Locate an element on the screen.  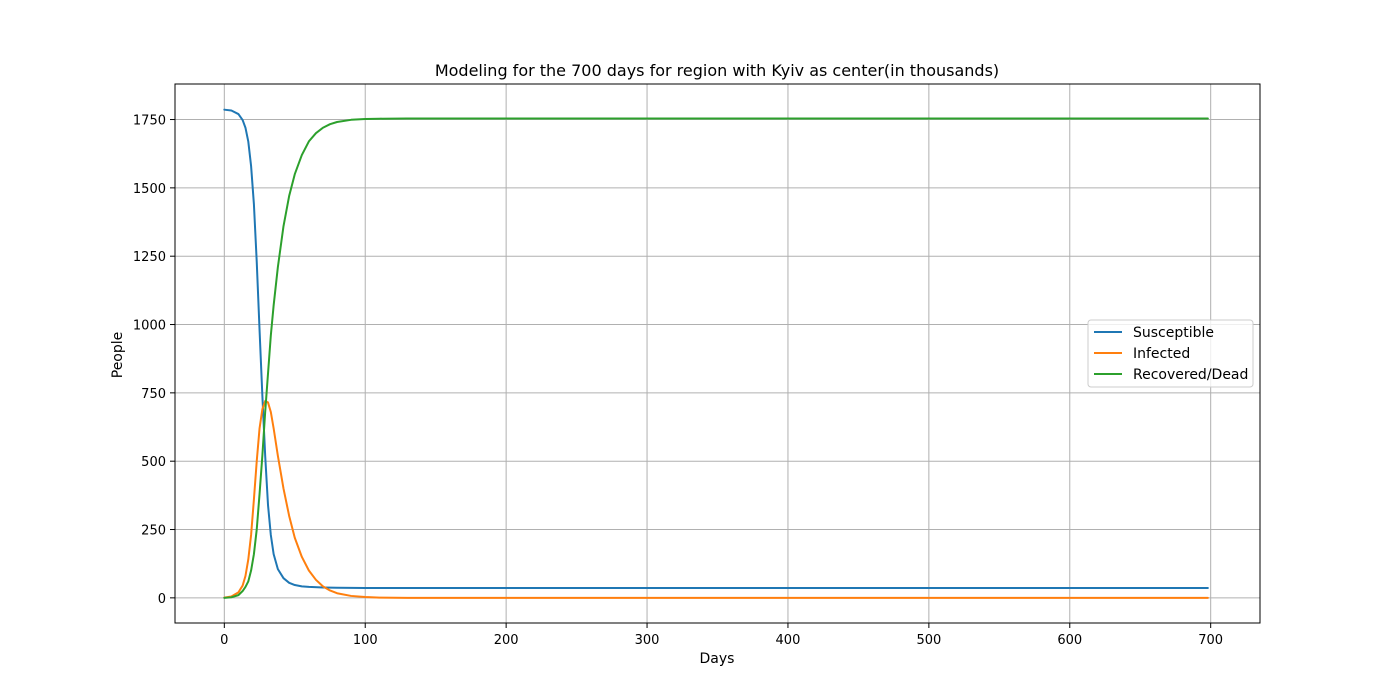
y-tick-label: 1250 is located at coordinates (149, 257).